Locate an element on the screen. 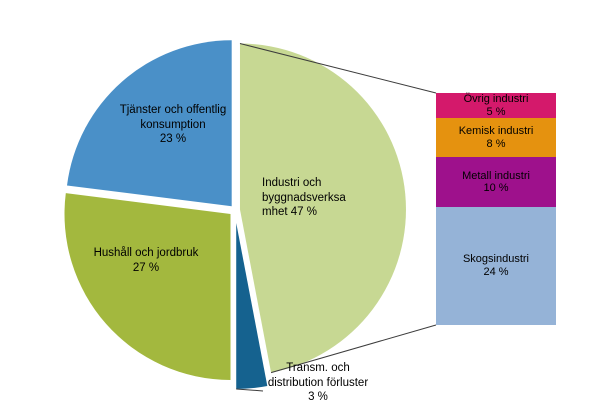  pie-label-line: konsumption is located at coordinates (173, 124).